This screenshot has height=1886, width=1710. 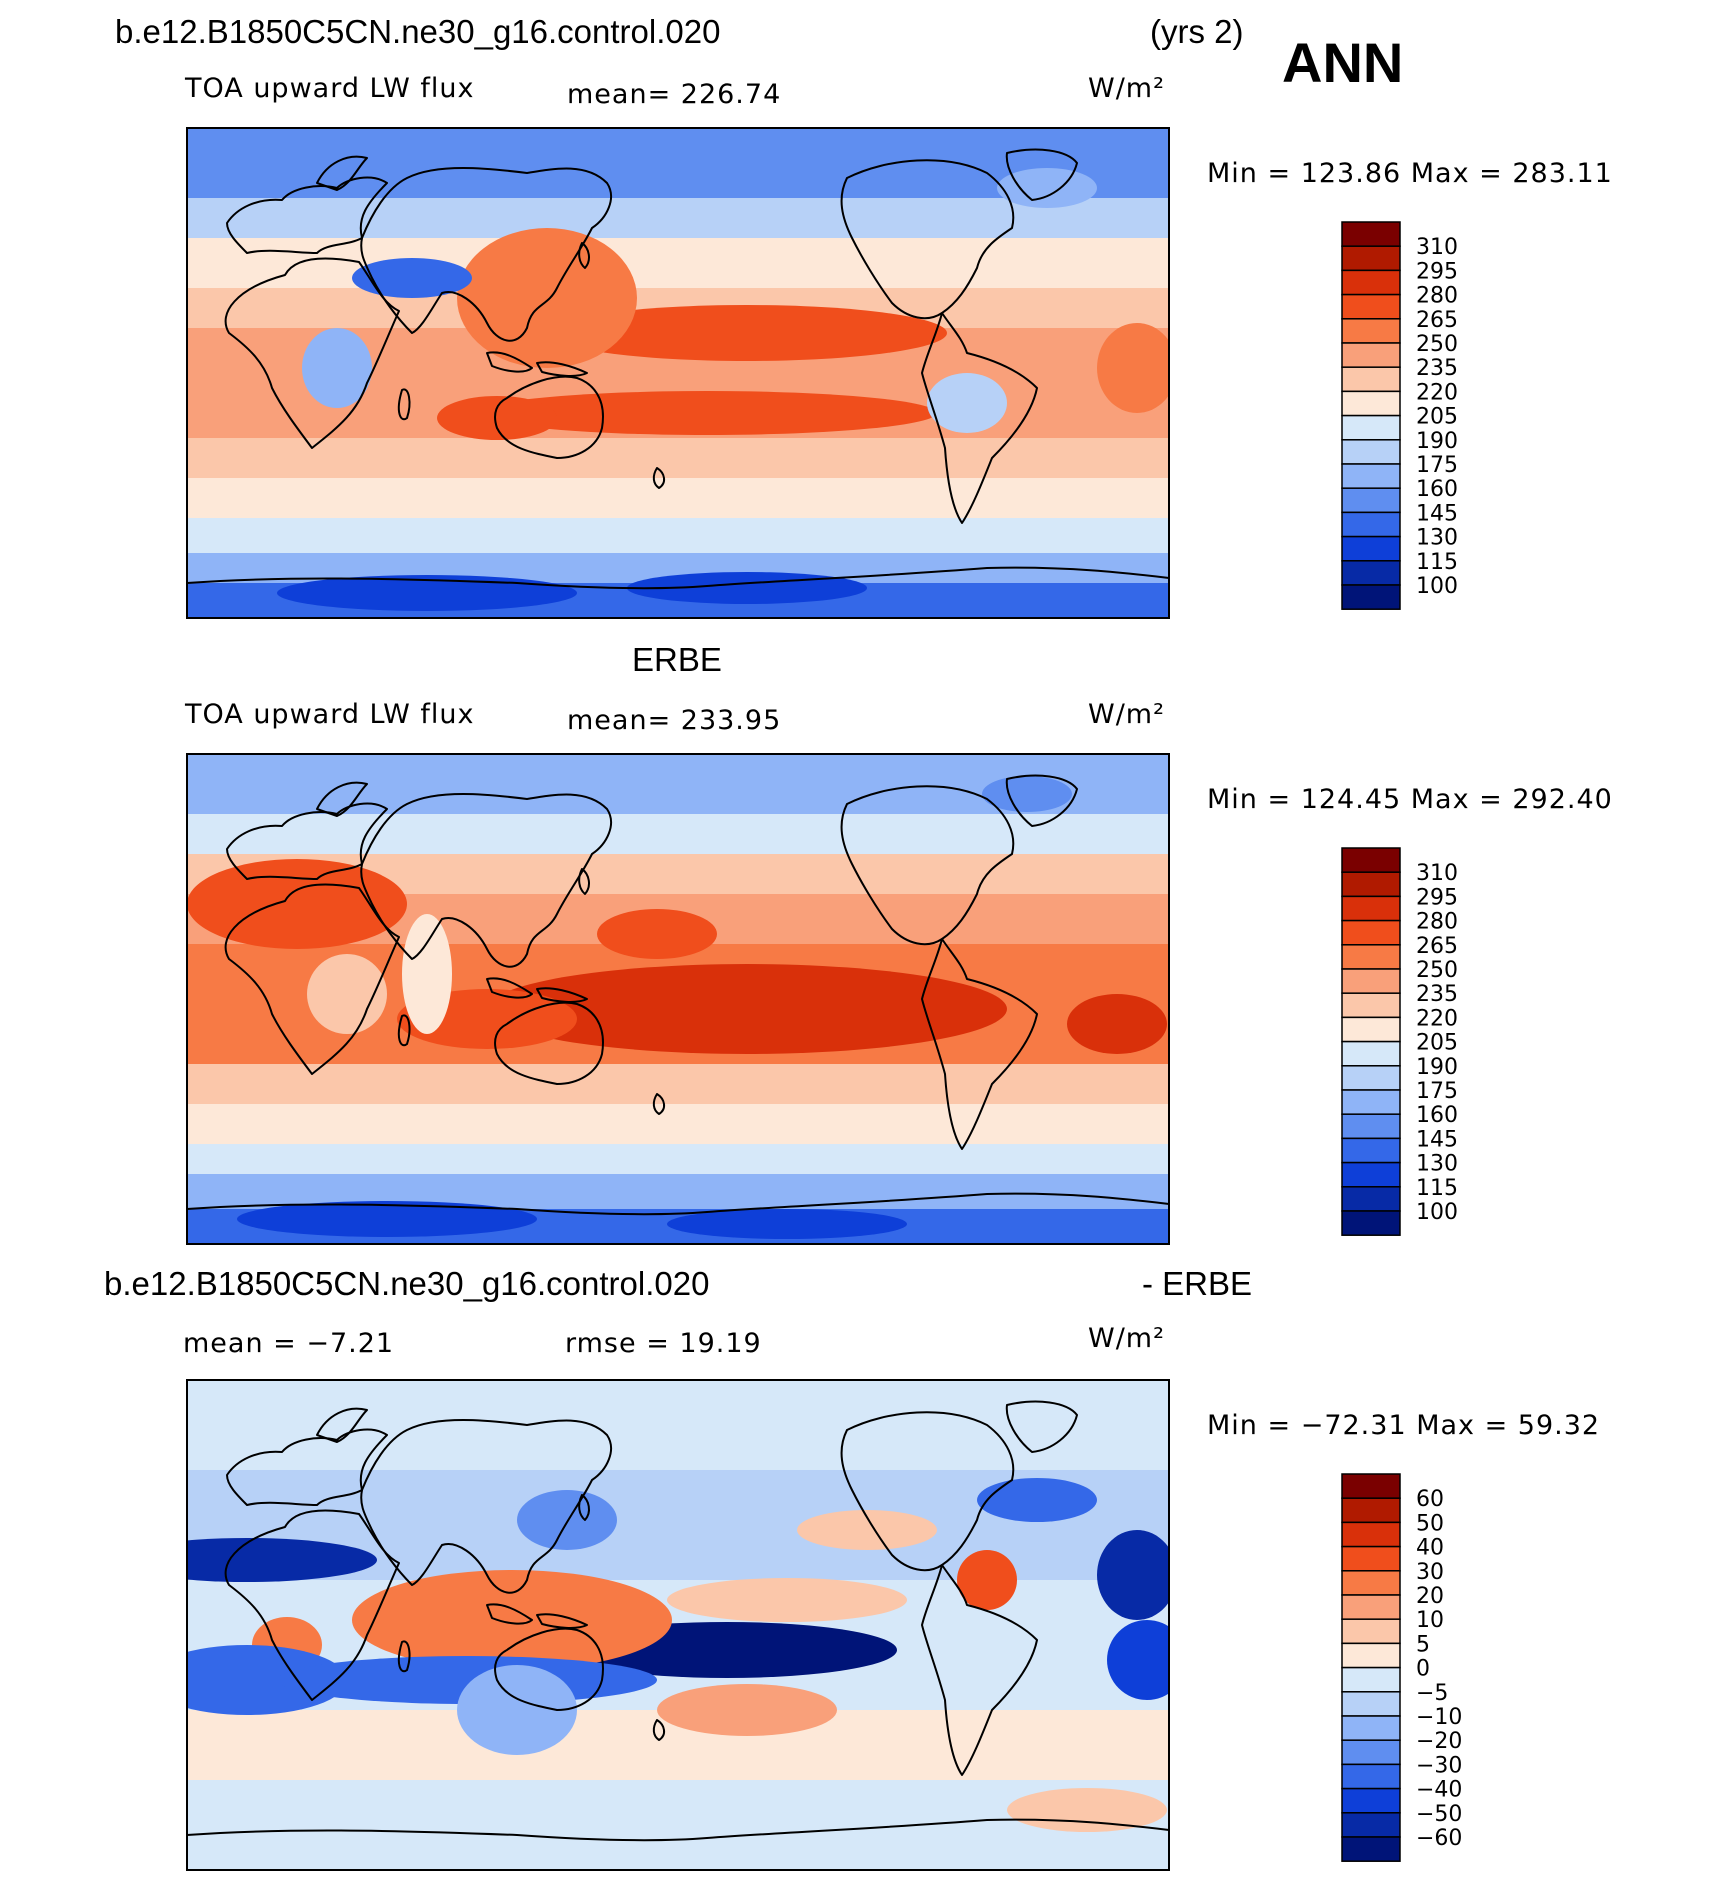 What do you see at coordinates (1437, 970) in the screenshot?
I see `colorbar-label: 250` at bounding box center [1437, 970].